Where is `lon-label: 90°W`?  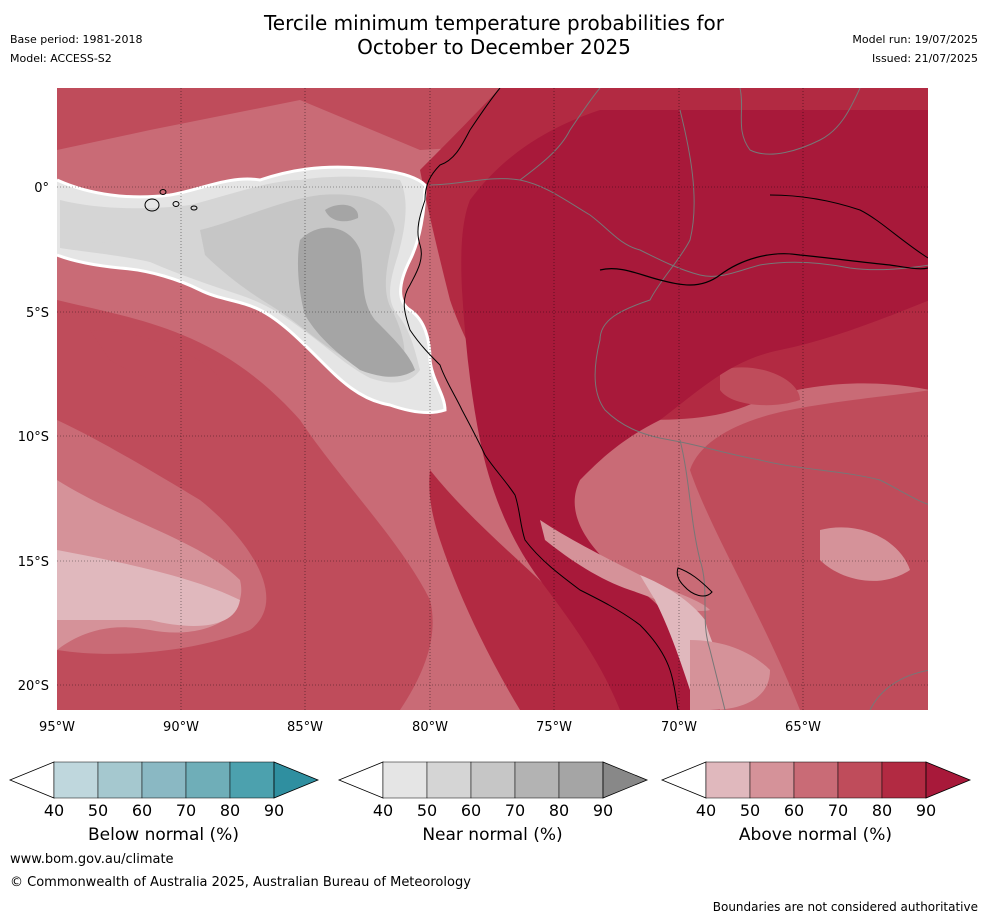 lon-label: 90°W is located at coordinates (181, 727).